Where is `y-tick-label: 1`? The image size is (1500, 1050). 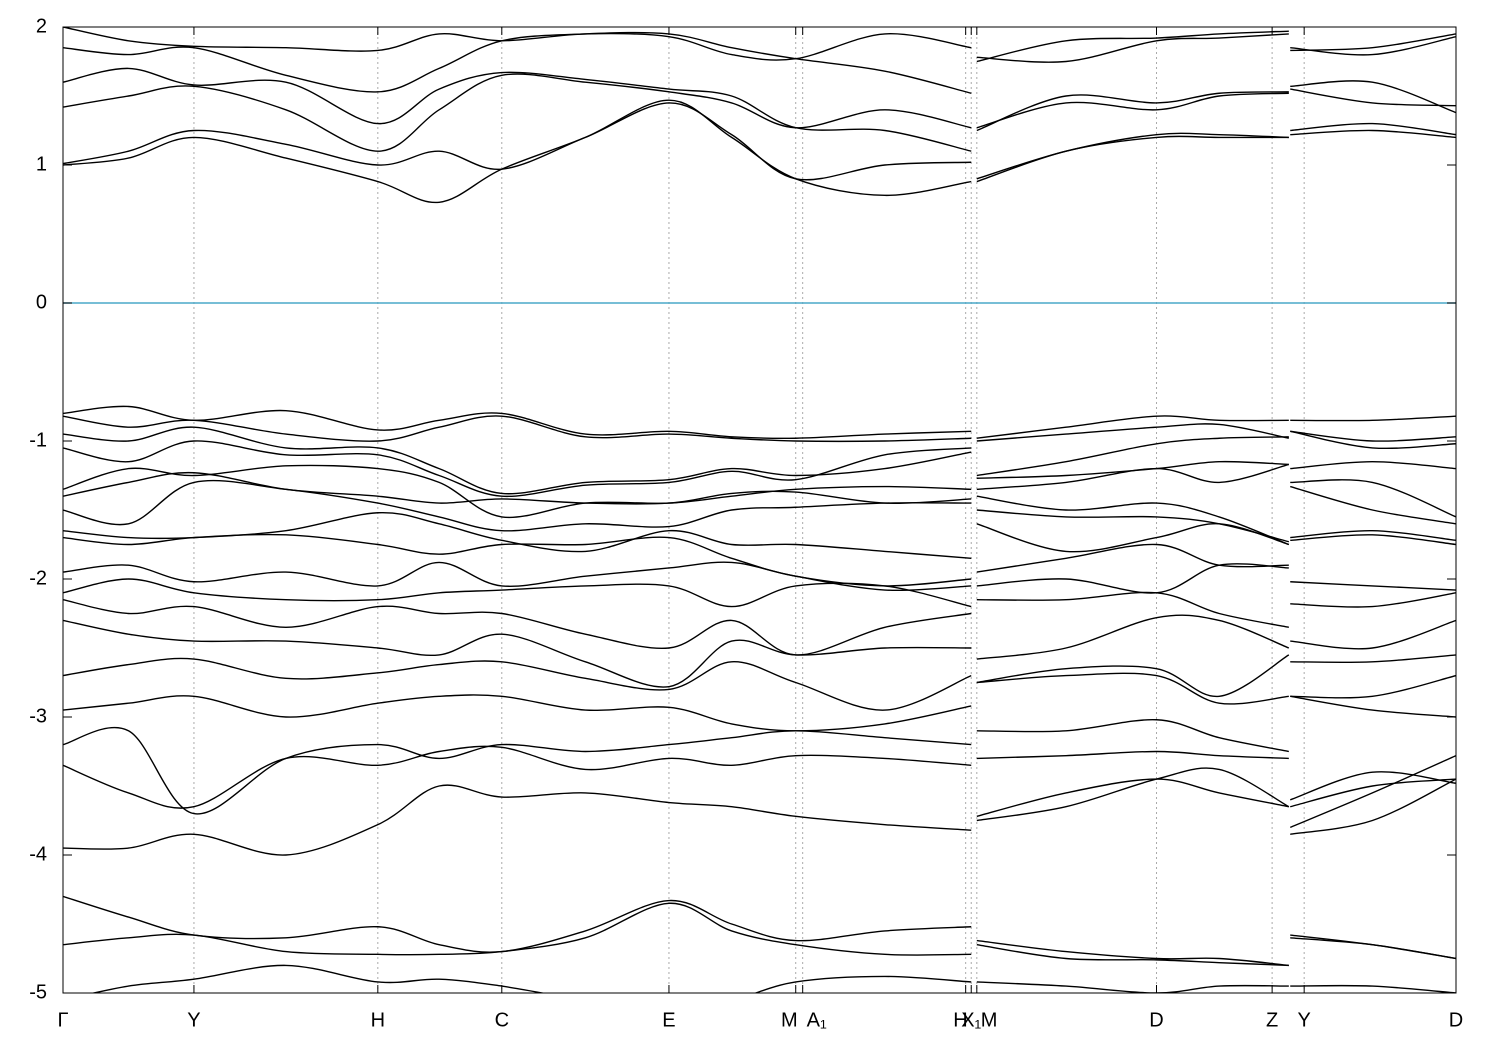
y-tick-label: 1 is located at coordinates (41, 164).